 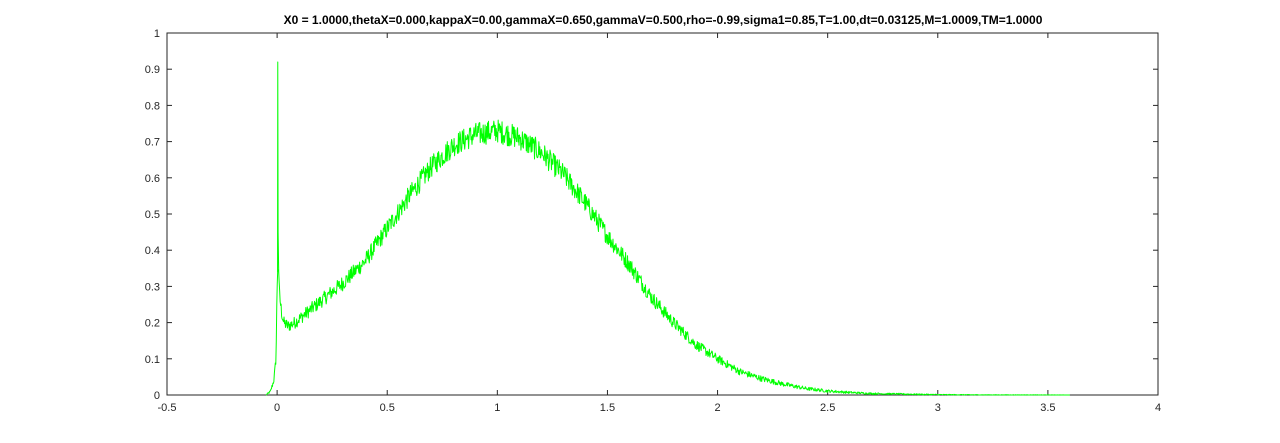 What do you see at coordinates (1047, 408) in the screenshot?
I see `x-tick-label: 3.5` at bounding box center [1047, 408].